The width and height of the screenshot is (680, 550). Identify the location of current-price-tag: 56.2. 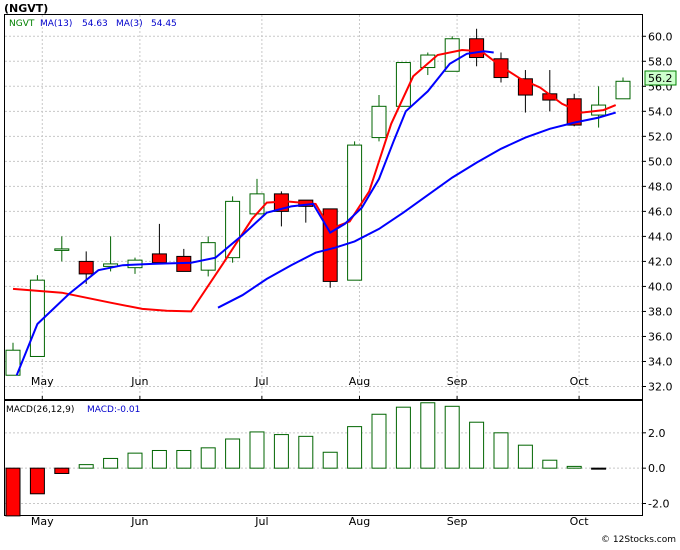
(660, 78).